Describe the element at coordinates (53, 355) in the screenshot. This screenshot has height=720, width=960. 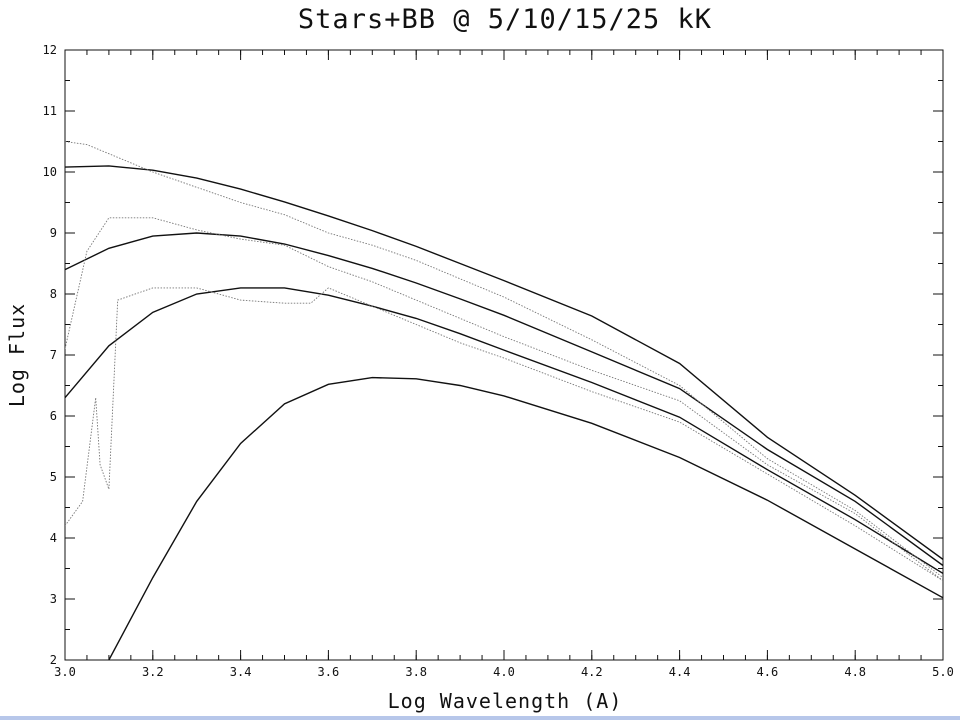
I see `y-tick-label: 7` at that location.